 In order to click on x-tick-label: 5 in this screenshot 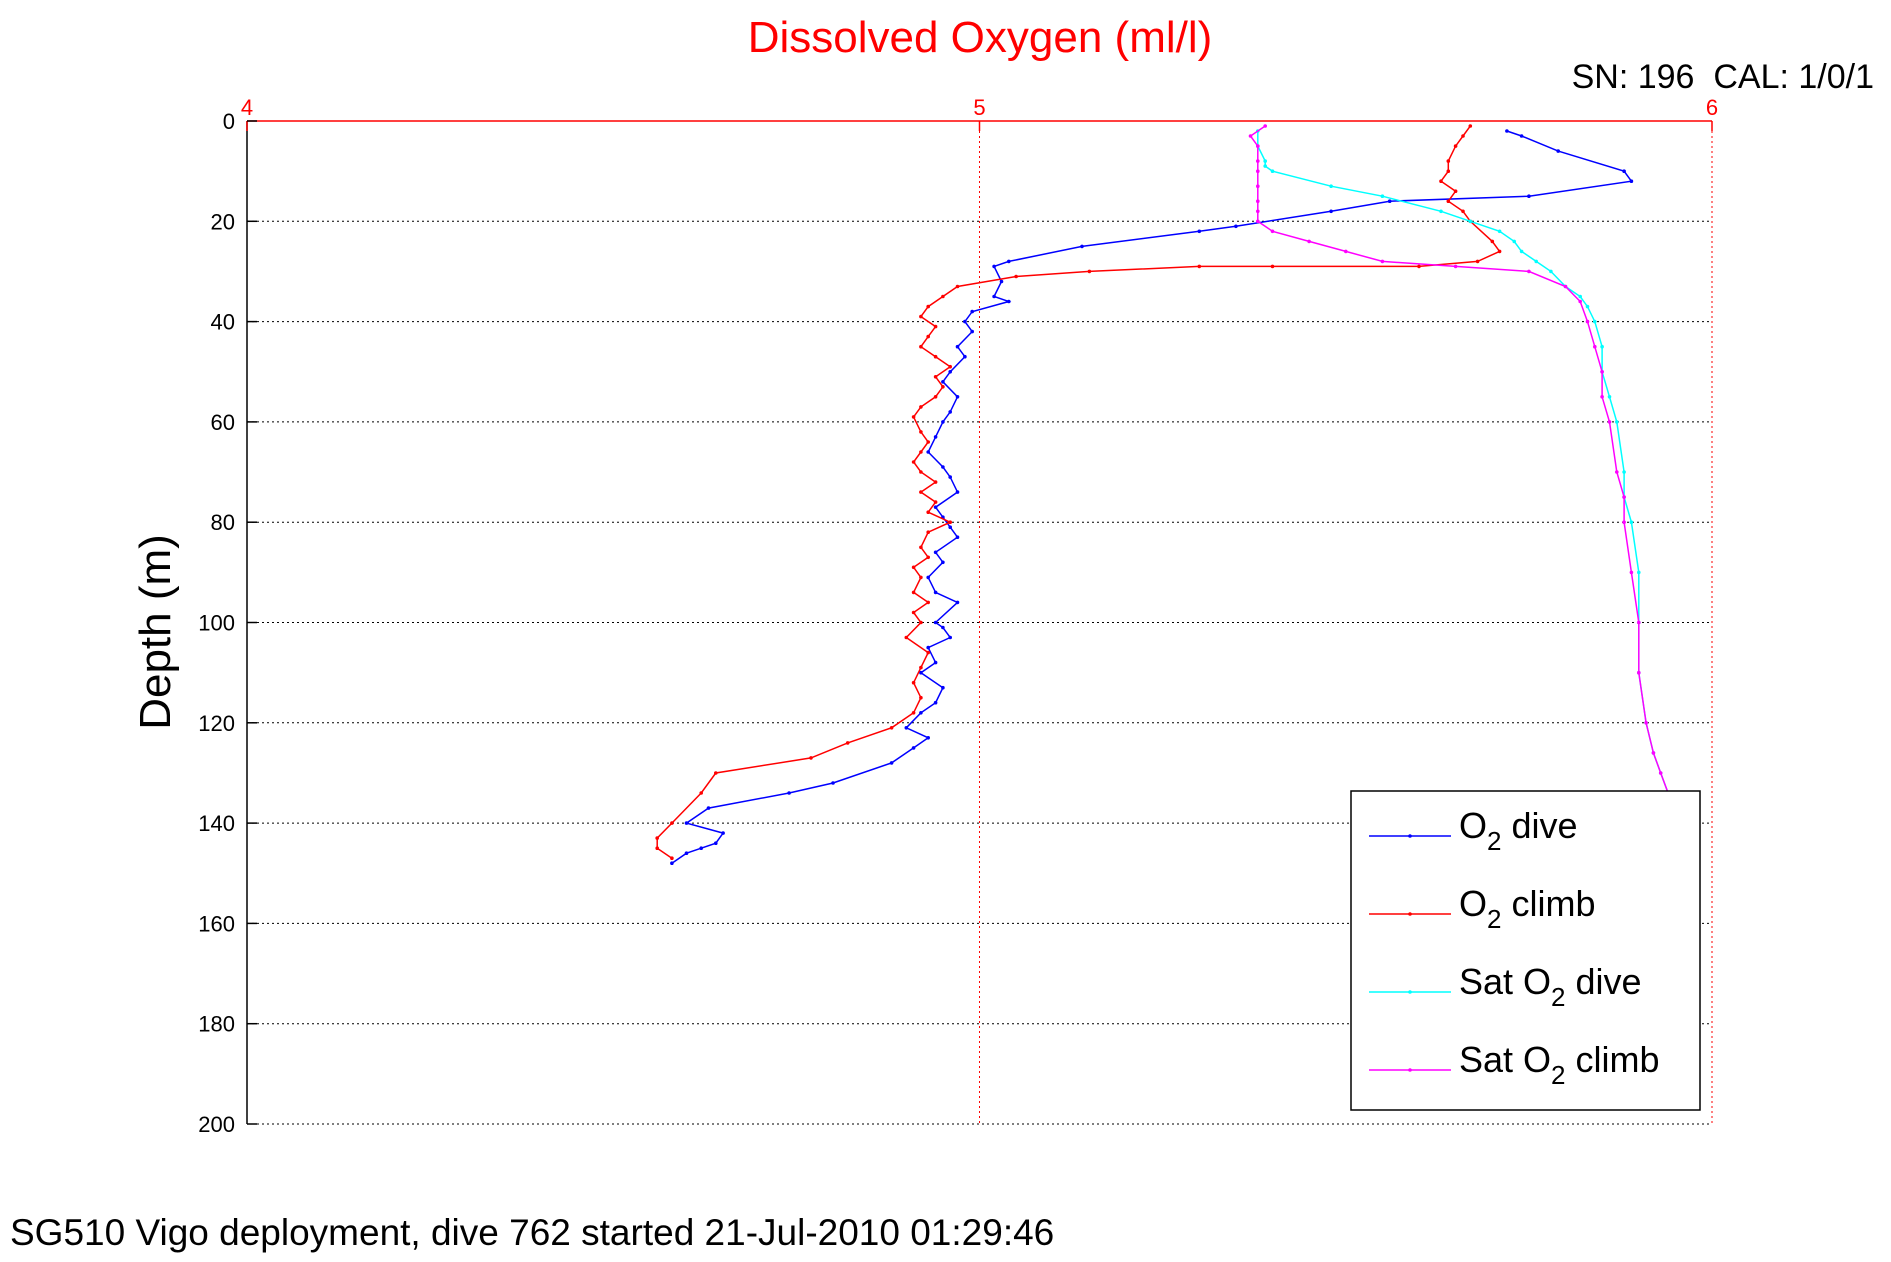, I will do `click(979, 107)`.